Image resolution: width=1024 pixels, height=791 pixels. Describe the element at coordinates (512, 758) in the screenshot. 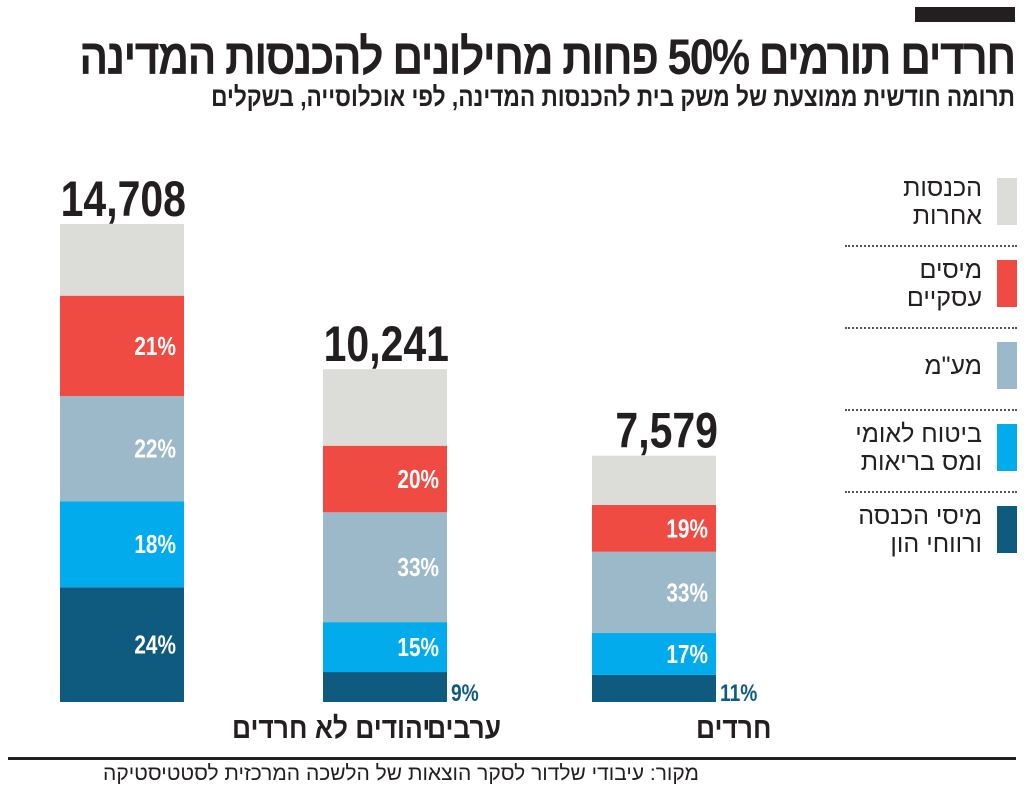

I see `footer-rule` at that location.